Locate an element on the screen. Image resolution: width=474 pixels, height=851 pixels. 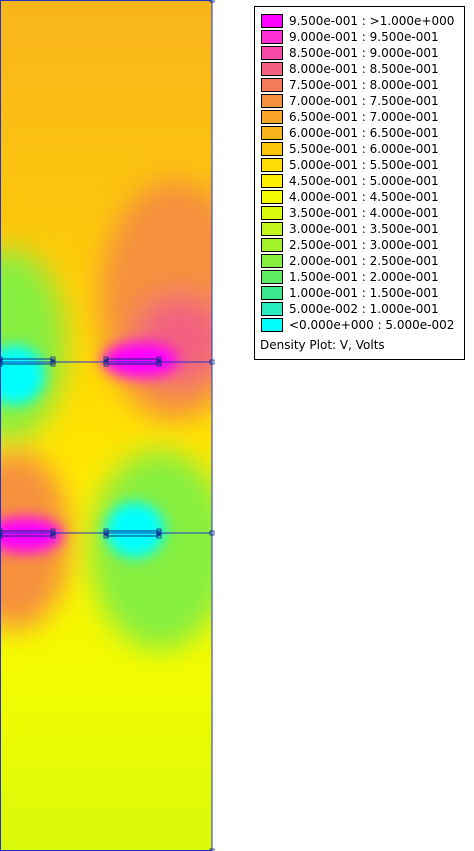
legend-entry: 7.500e-001 : 8.000e-001 is located at coordinates (350, 85).